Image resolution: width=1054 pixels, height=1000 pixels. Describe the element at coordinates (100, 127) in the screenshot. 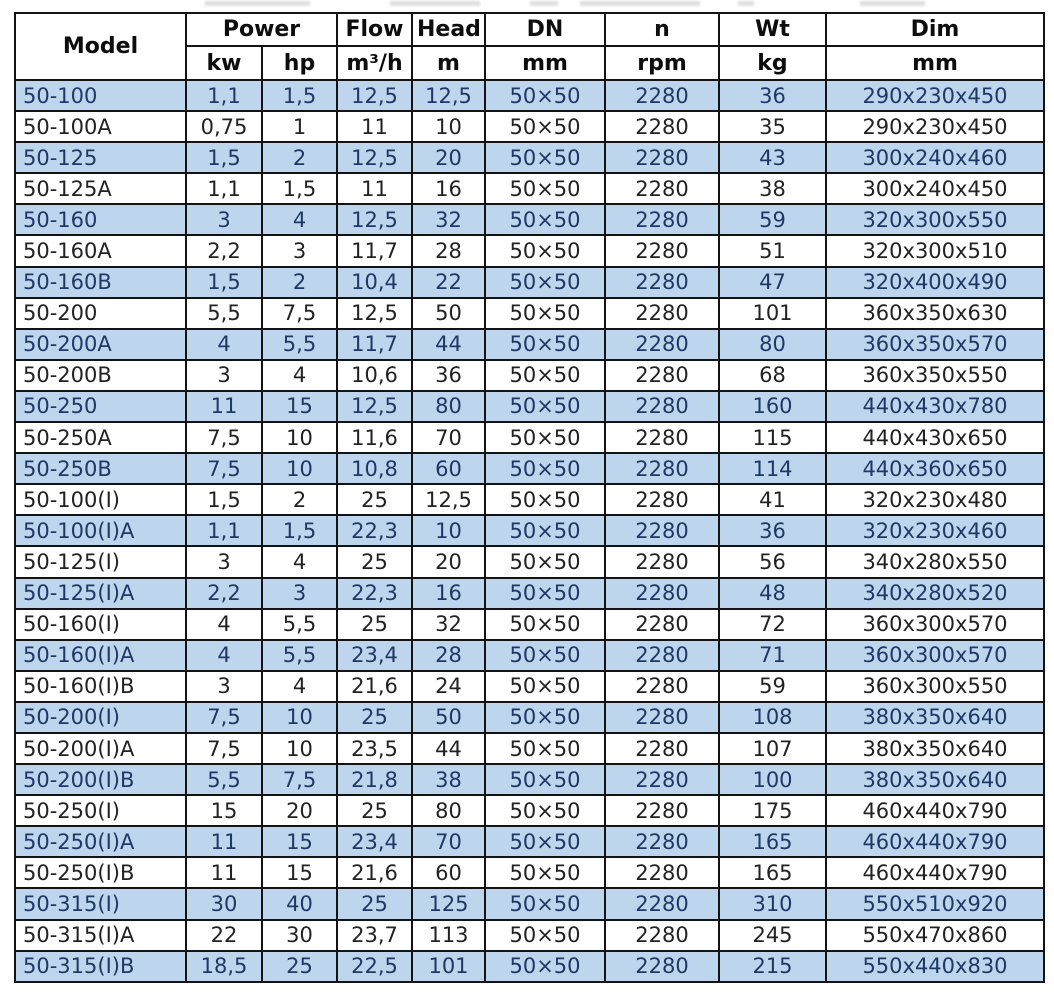

I see `model-cell: 50-100A` at that location.